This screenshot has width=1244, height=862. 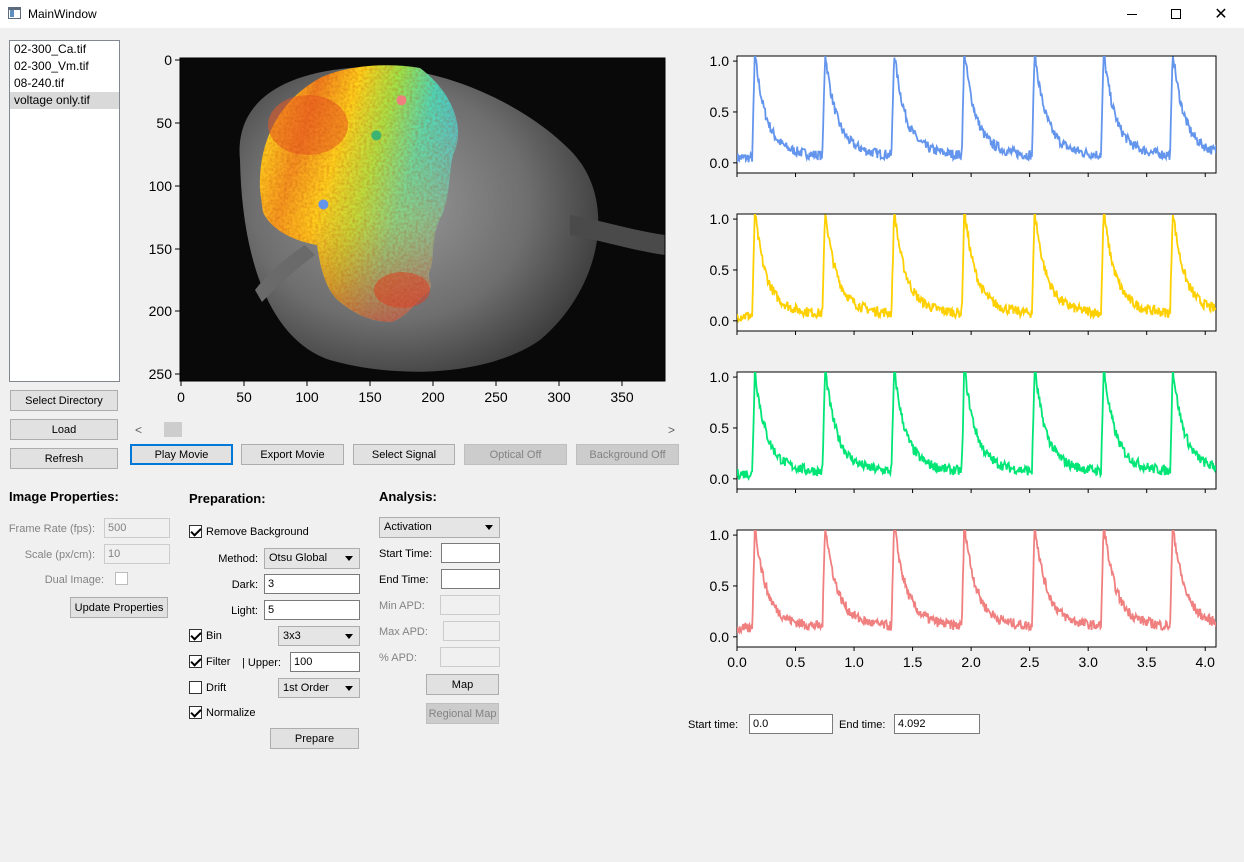 I want to click on select-directory-button: Select Directory, so click(x=64, y=400).